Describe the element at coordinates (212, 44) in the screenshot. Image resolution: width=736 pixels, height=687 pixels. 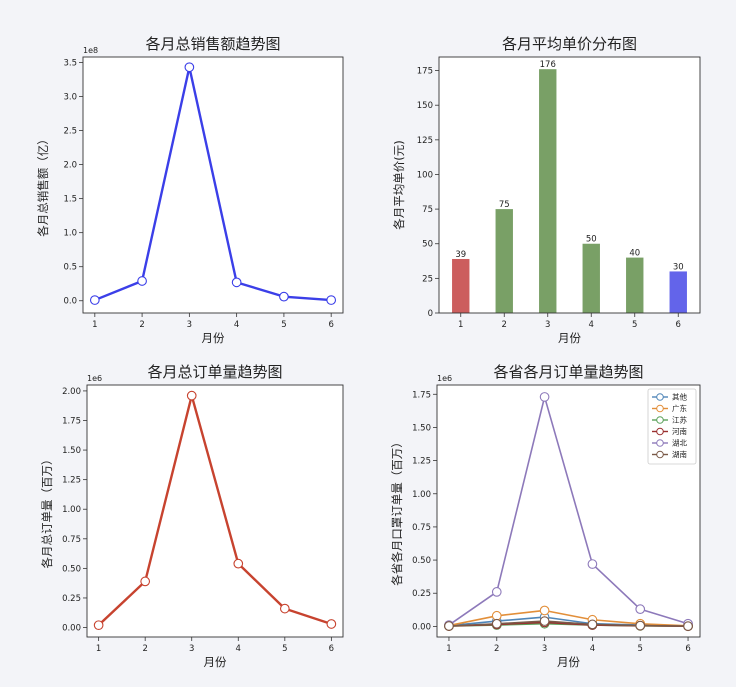
I see `chart-title: 各月总销售额趋势图` at that location.